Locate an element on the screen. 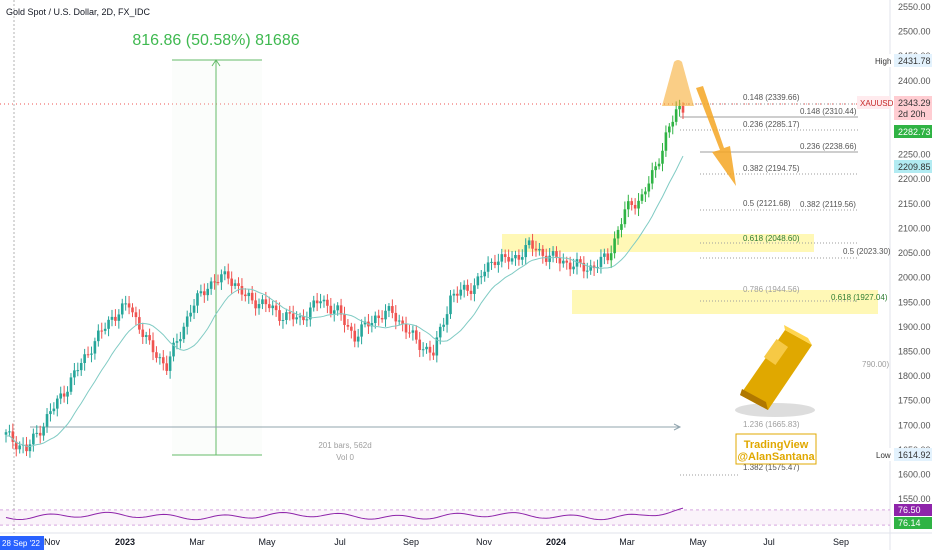 The height and width of the screenshot is (550, 932). high-value: 2431.78 is located at coordinates (914, 61).